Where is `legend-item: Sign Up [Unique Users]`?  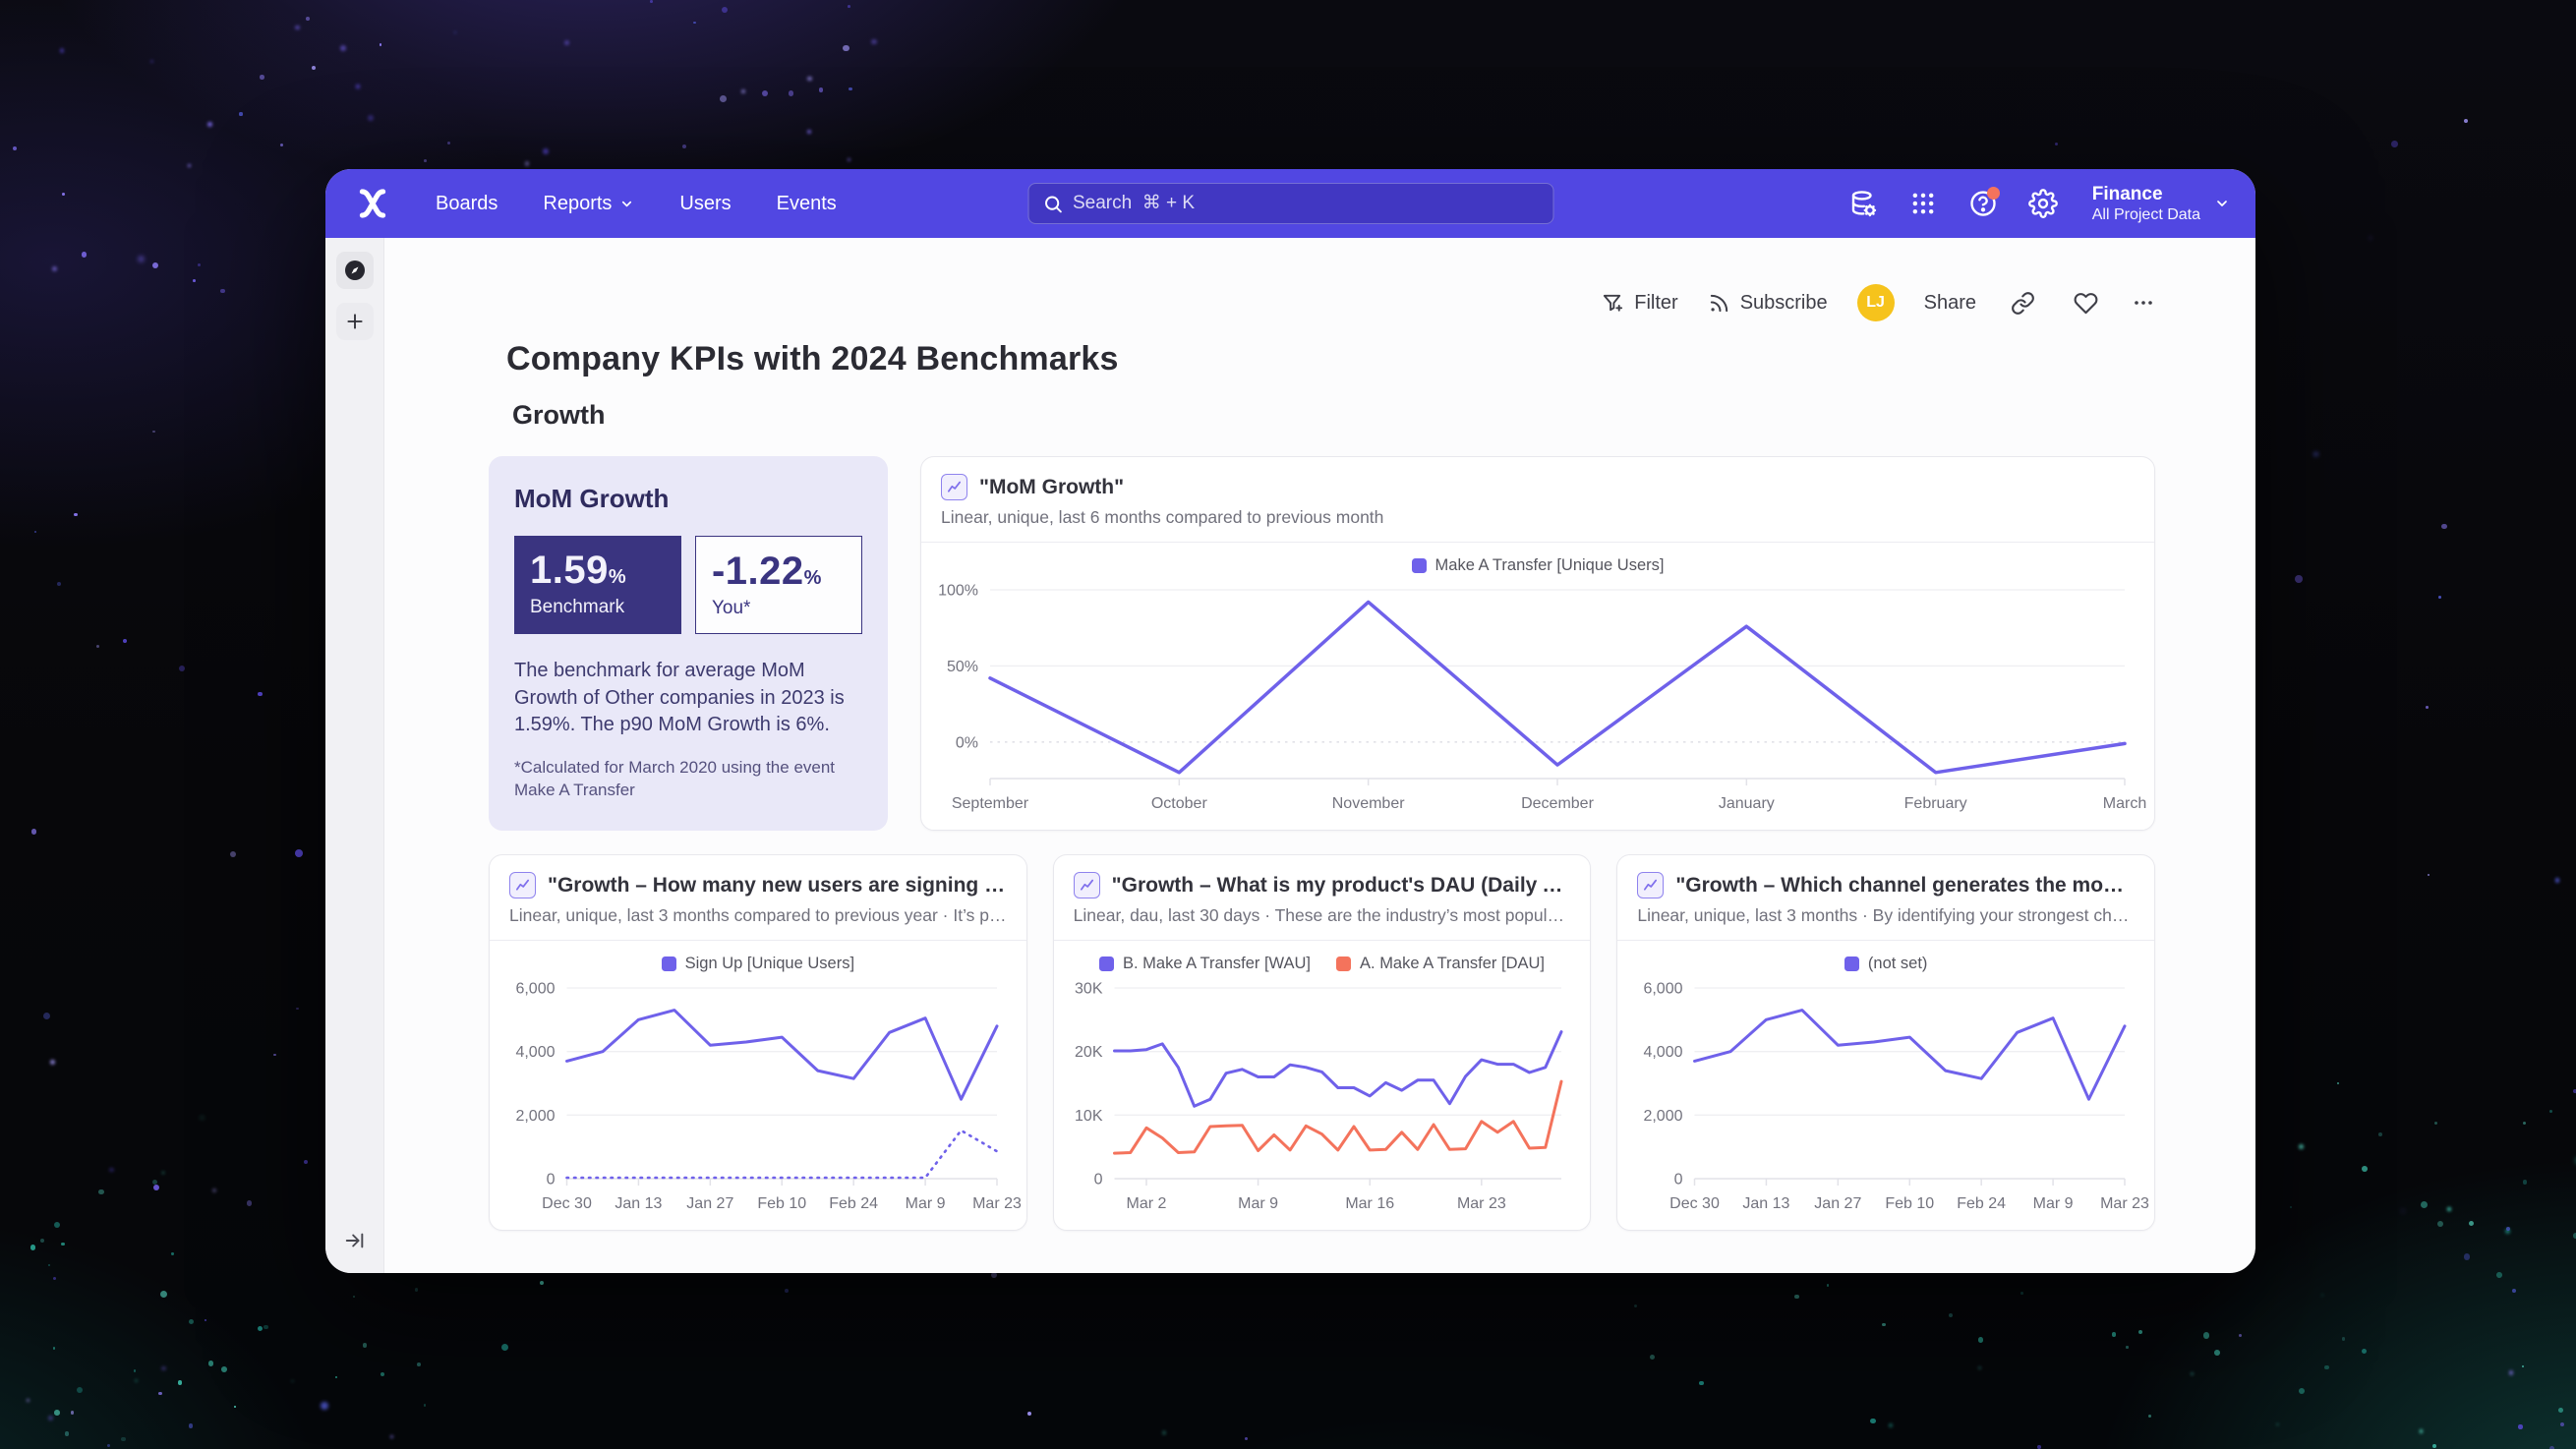
legend-item: Sign Up [Unique Users] is located at coordinates (758, 963).